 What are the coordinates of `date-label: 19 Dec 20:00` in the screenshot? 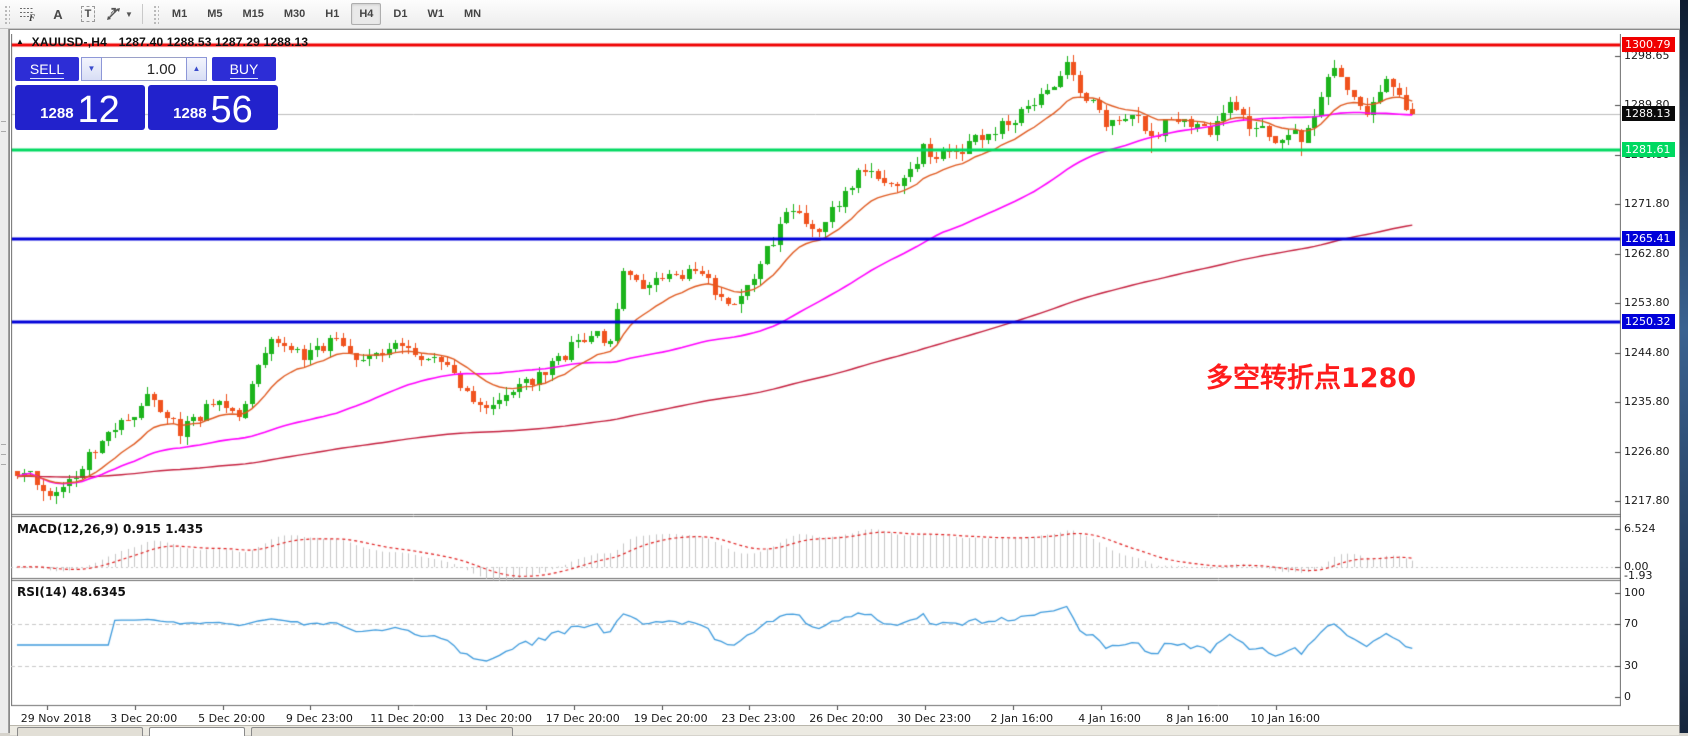 It's located at (670, 718).